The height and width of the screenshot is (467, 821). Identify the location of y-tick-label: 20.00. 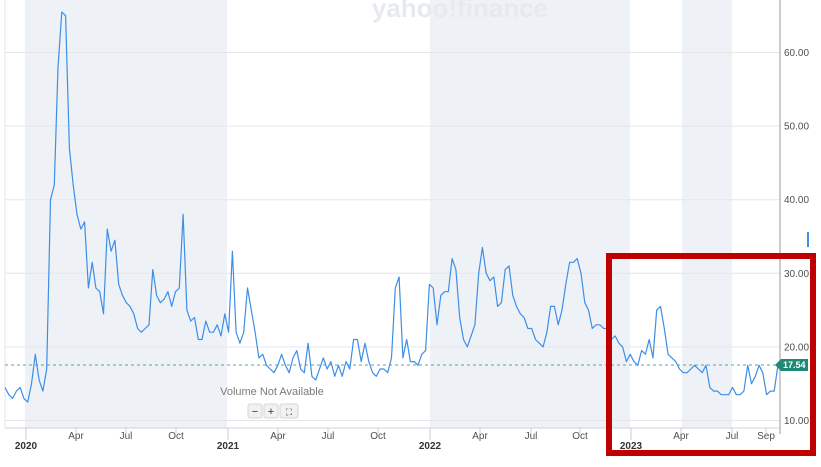
(796, 347).